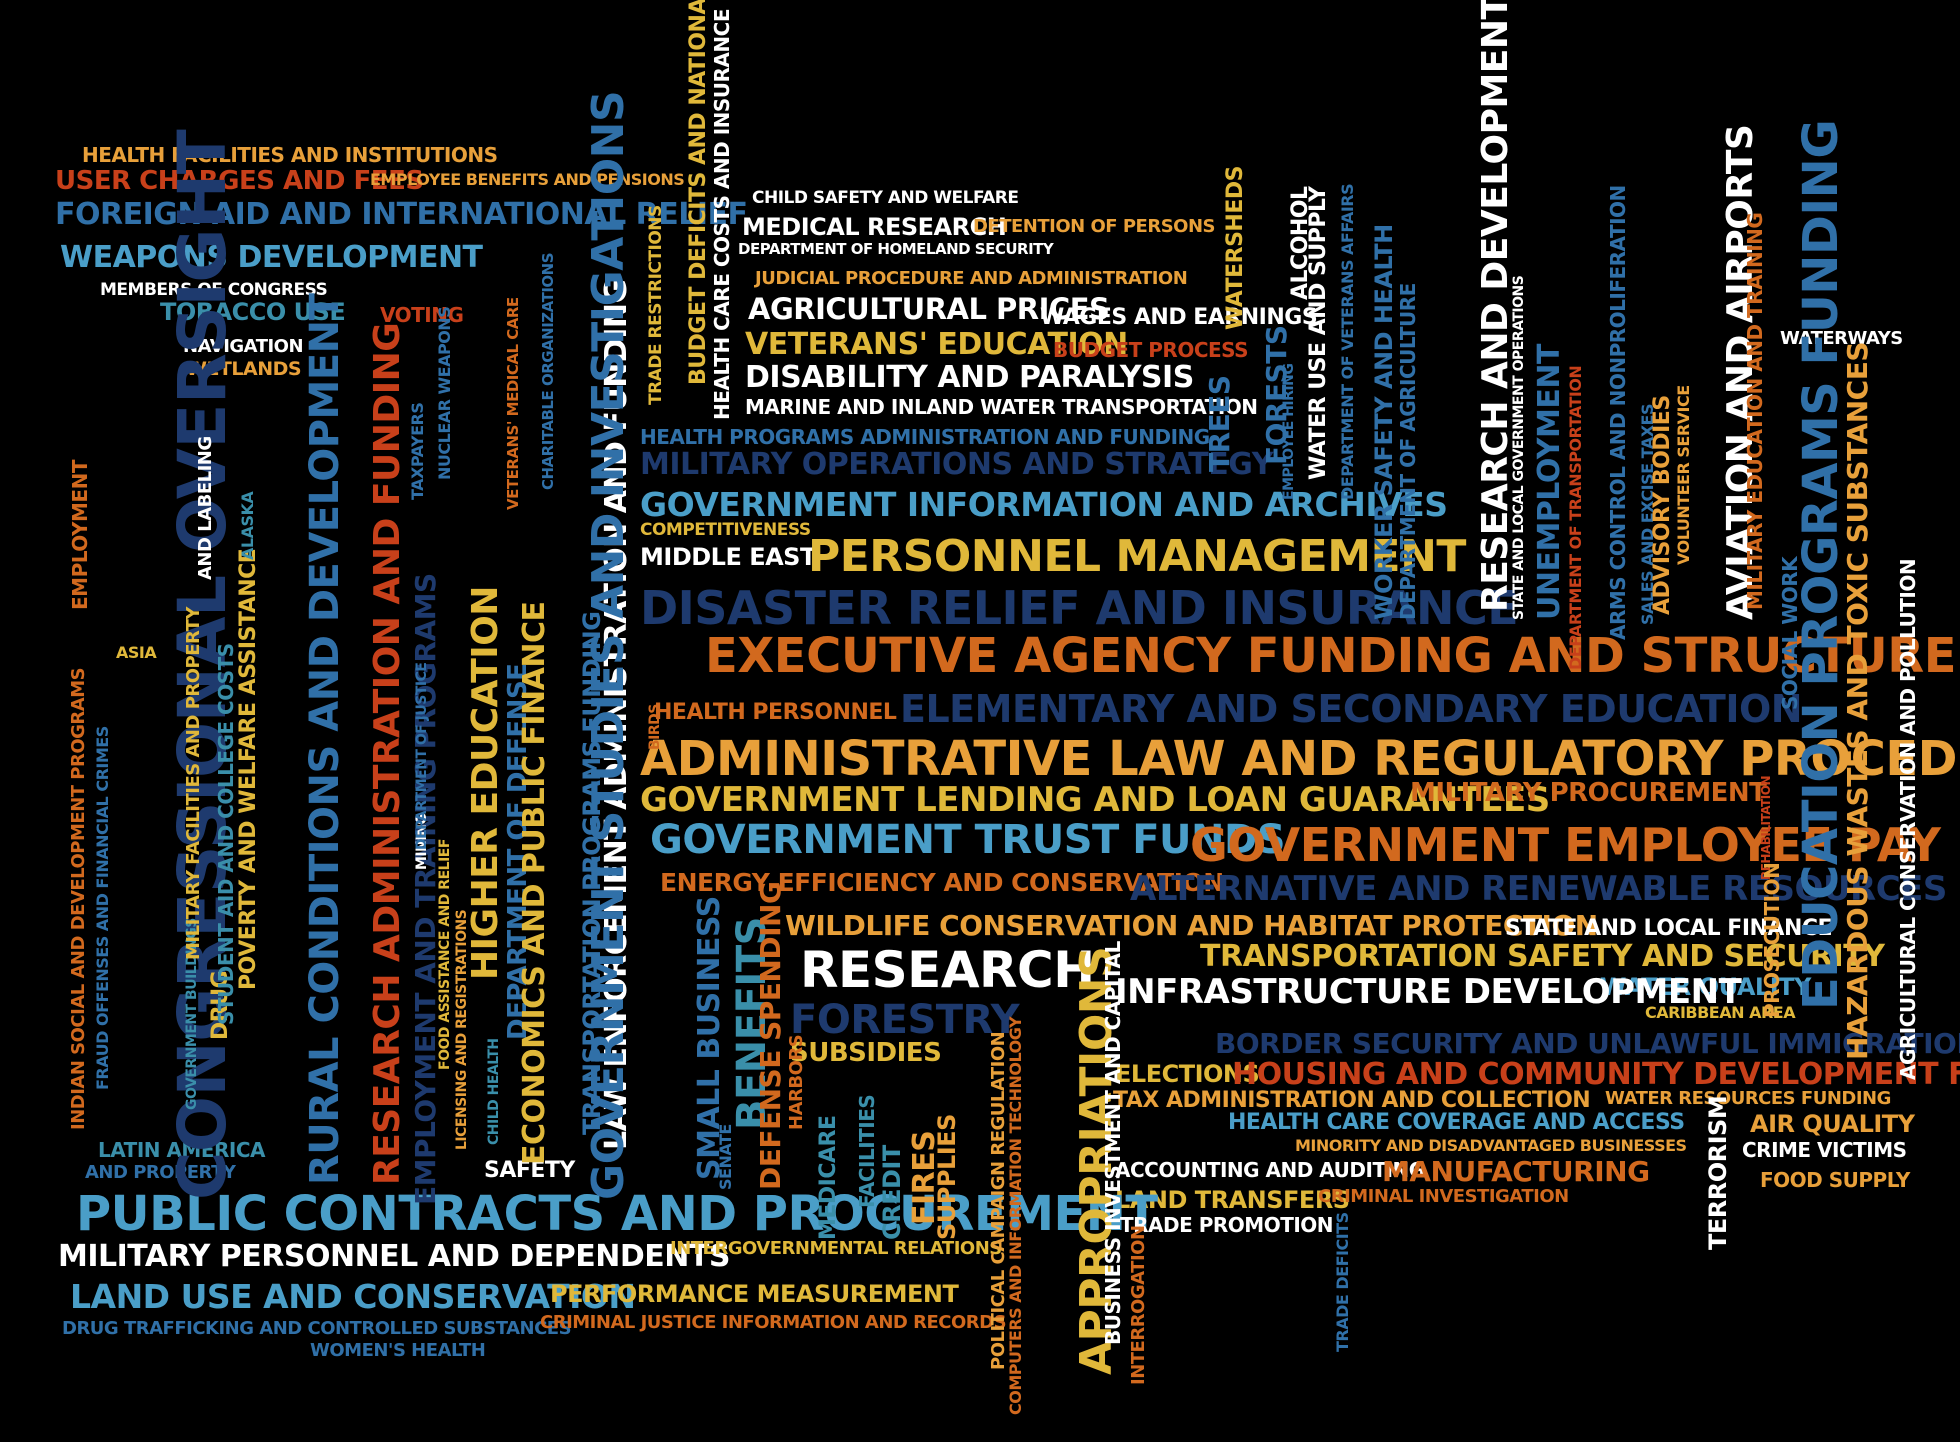 This screenshot has height=1442, width=1960. Describe the element at coordinates (836, 1248) in the screenshot. I see `cloud-word: INTERGOVERNMENTAL RELATIONS` at that location.